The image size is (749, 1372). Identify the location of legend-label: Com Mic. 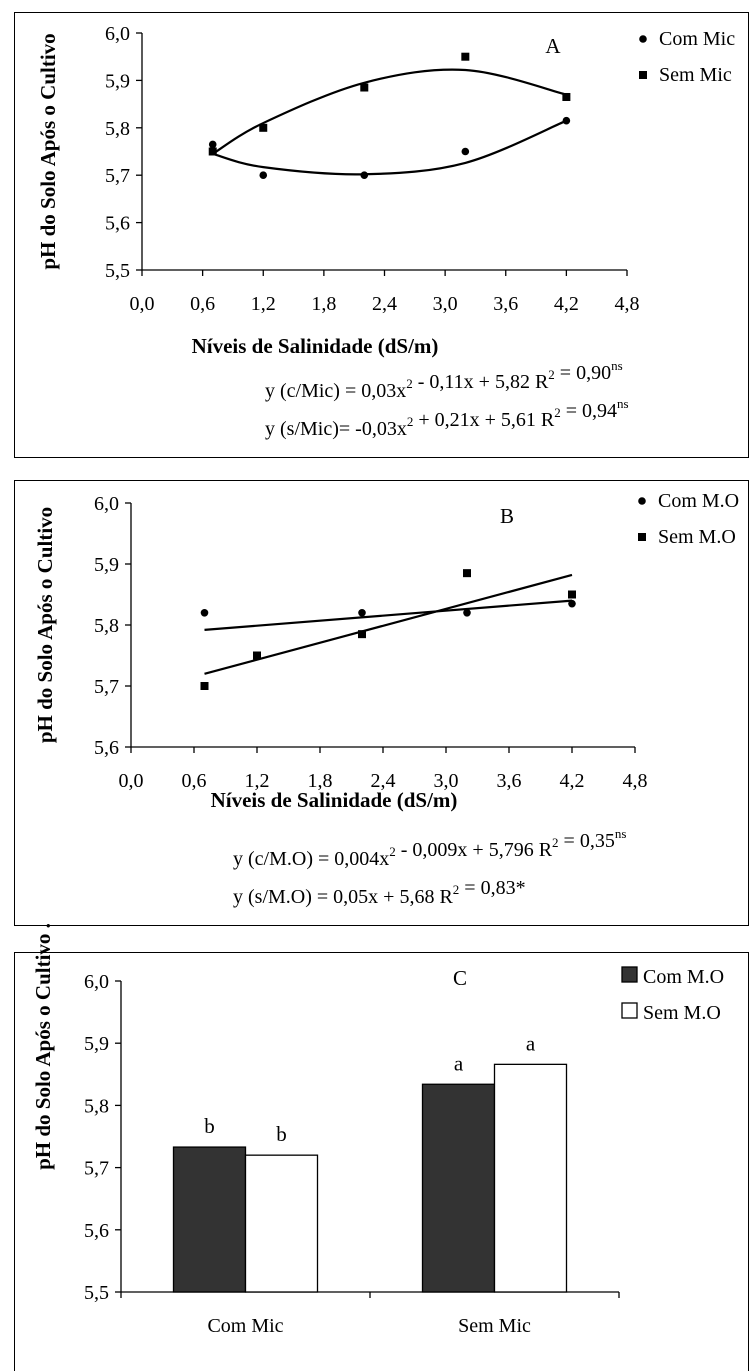
(697, 39).